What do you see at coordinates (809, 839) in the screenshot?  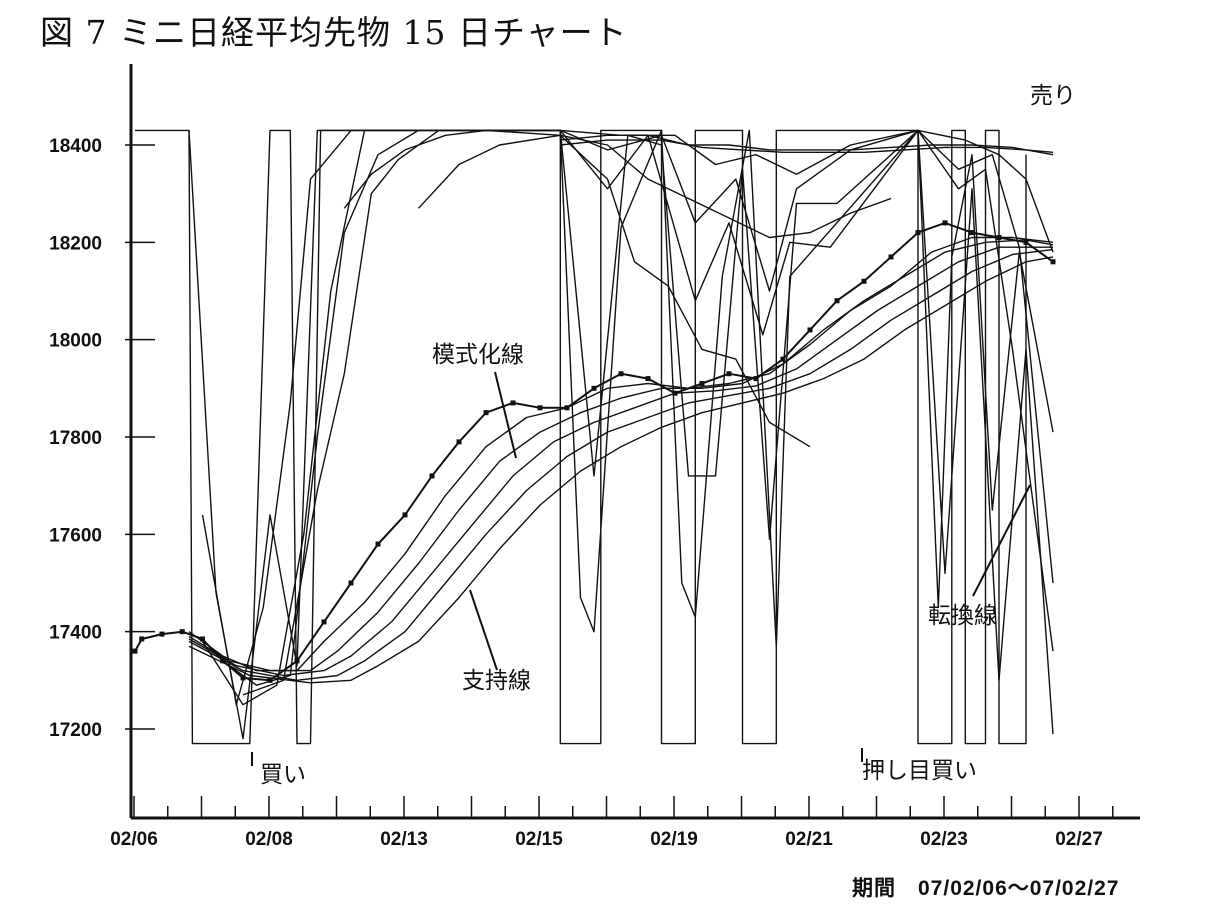 I see `x-tick-label: 02/21` at bounding box center [809, 839].